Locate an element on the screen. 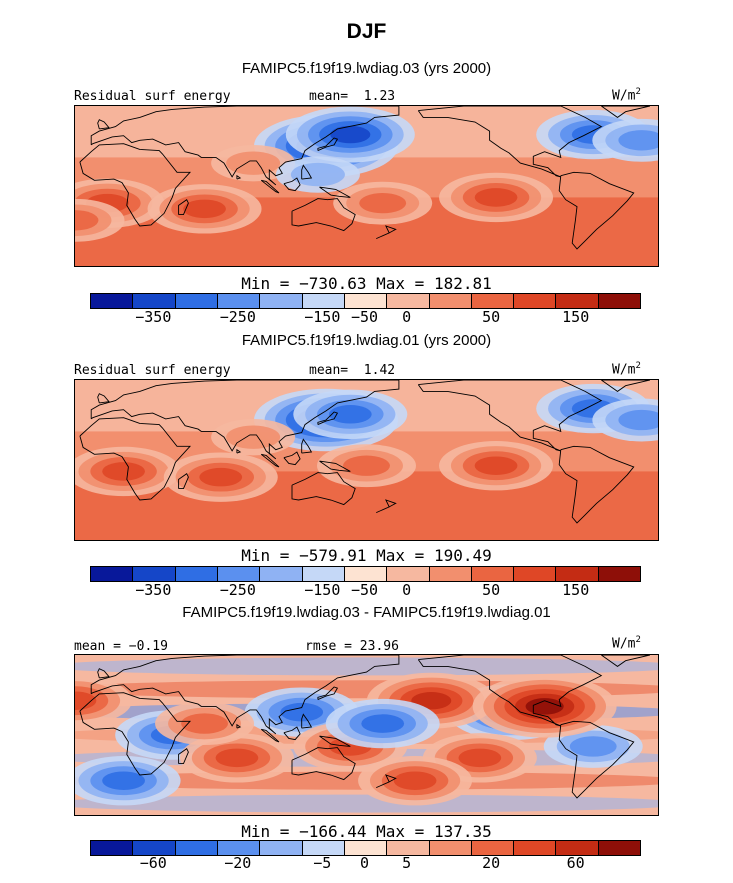  panel1-field-label: Residual surf energy is located at coordinates (152, 96).